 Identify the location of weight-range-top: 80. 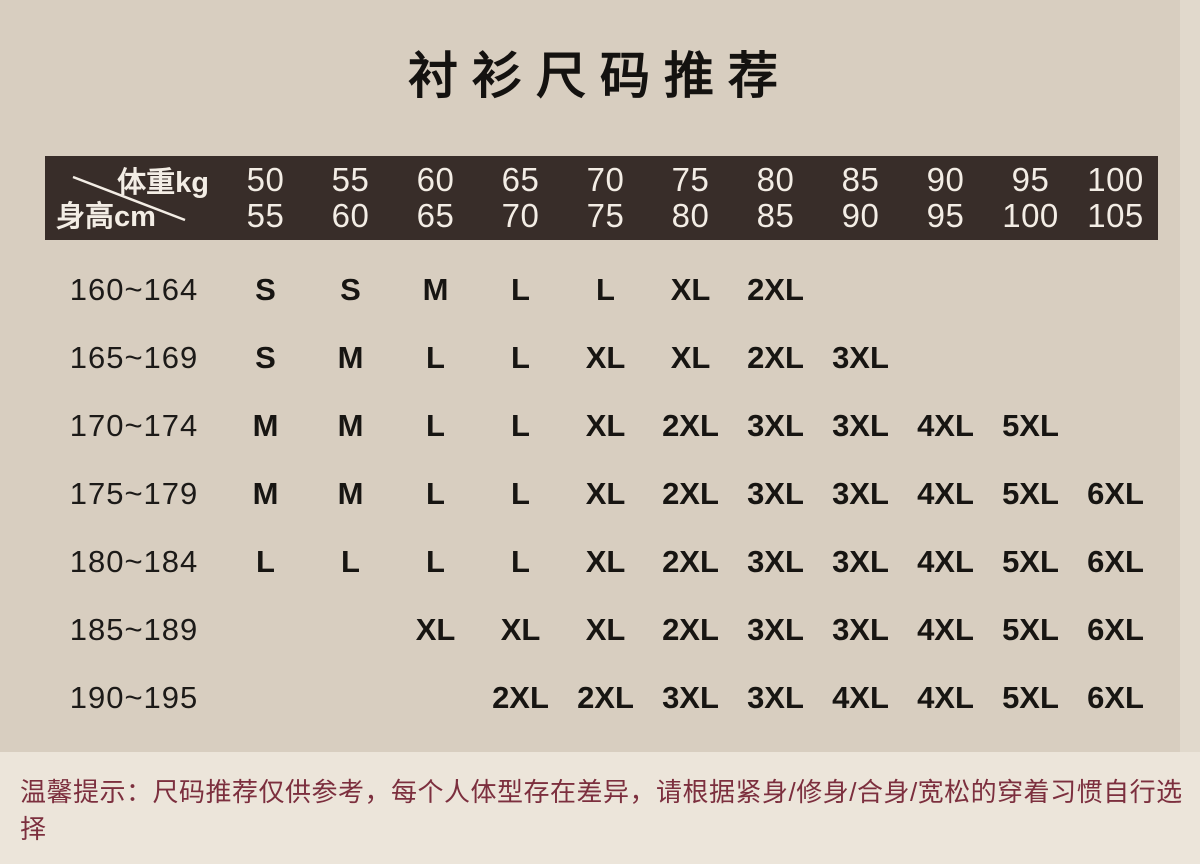
(775, 179).